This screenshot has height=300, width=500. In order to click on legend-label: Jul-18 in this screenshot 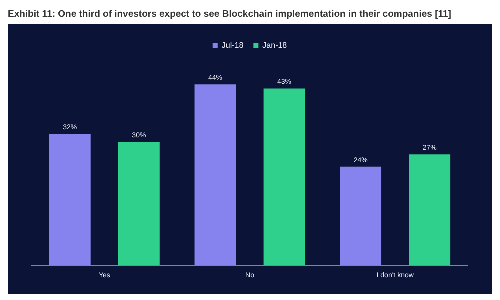, I will do `click(233, 45)`.